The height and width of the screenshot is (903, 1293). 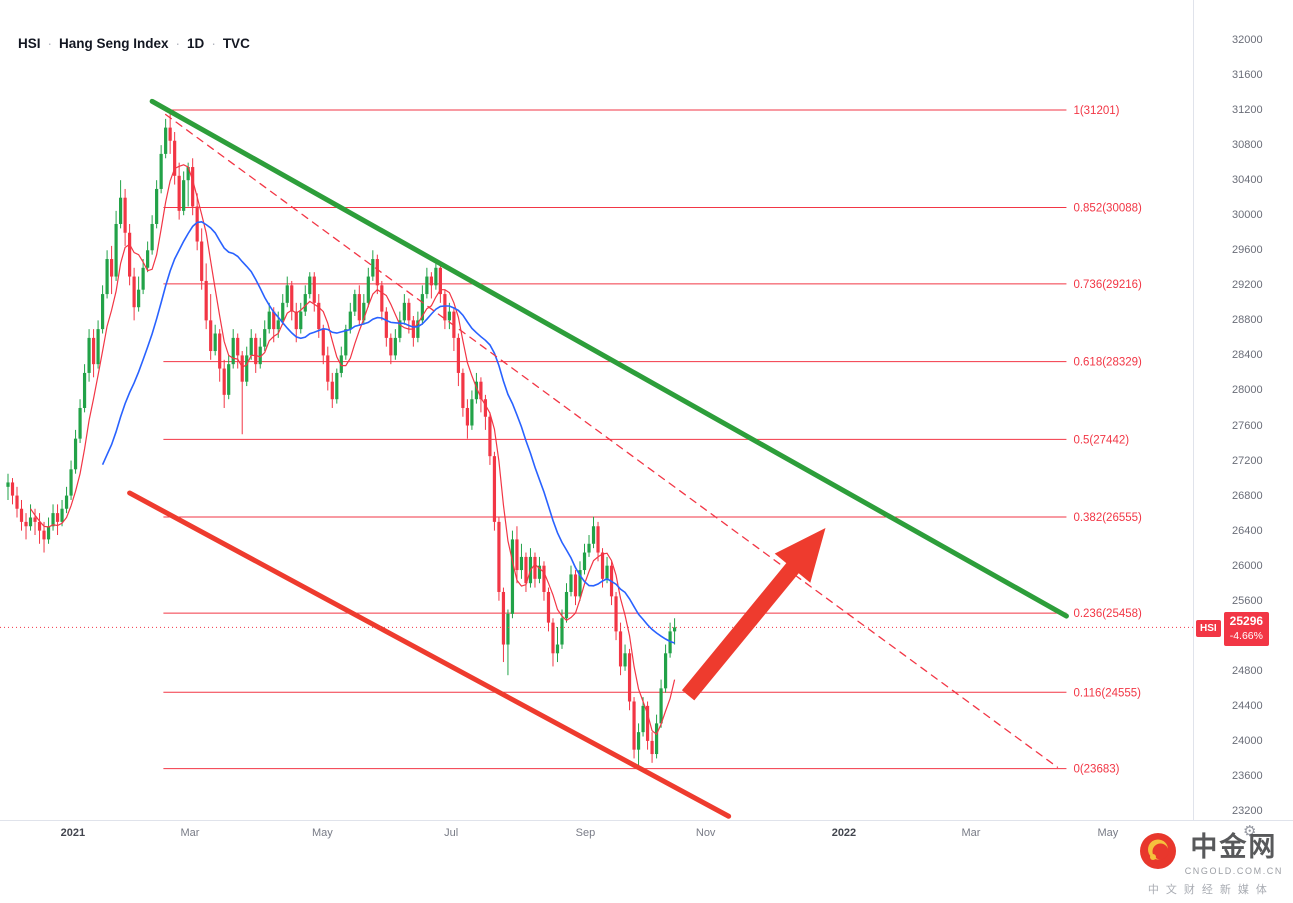 What do you see at coordinates (1247, 460) in the screenshot?
I see `price-axis-label: 27200` at bounding box center [1247, 460].